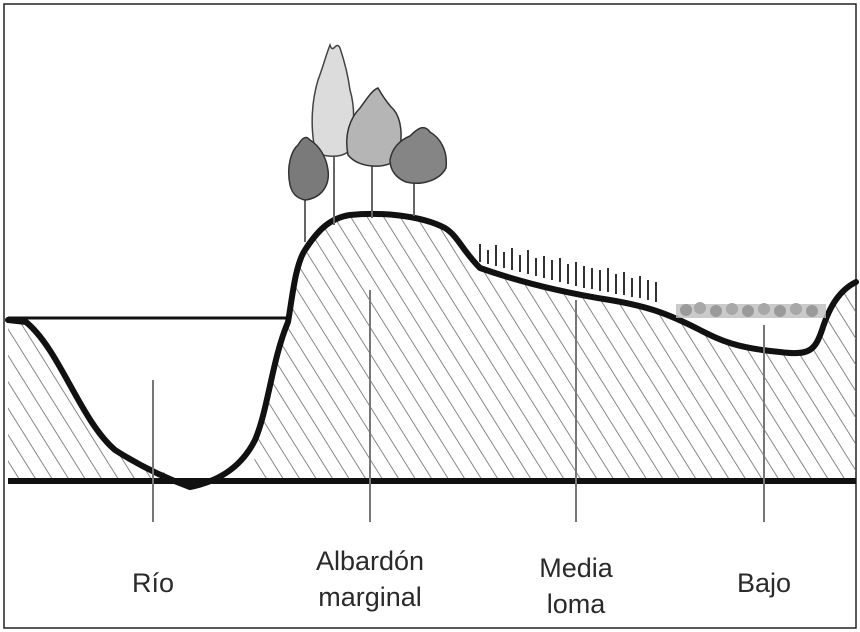 The image size is (860, 632). What do you see at coordinates (576, 586) in the screenshot?
I see `label-media-loma: Media loma` at bounding box center [576, 586].